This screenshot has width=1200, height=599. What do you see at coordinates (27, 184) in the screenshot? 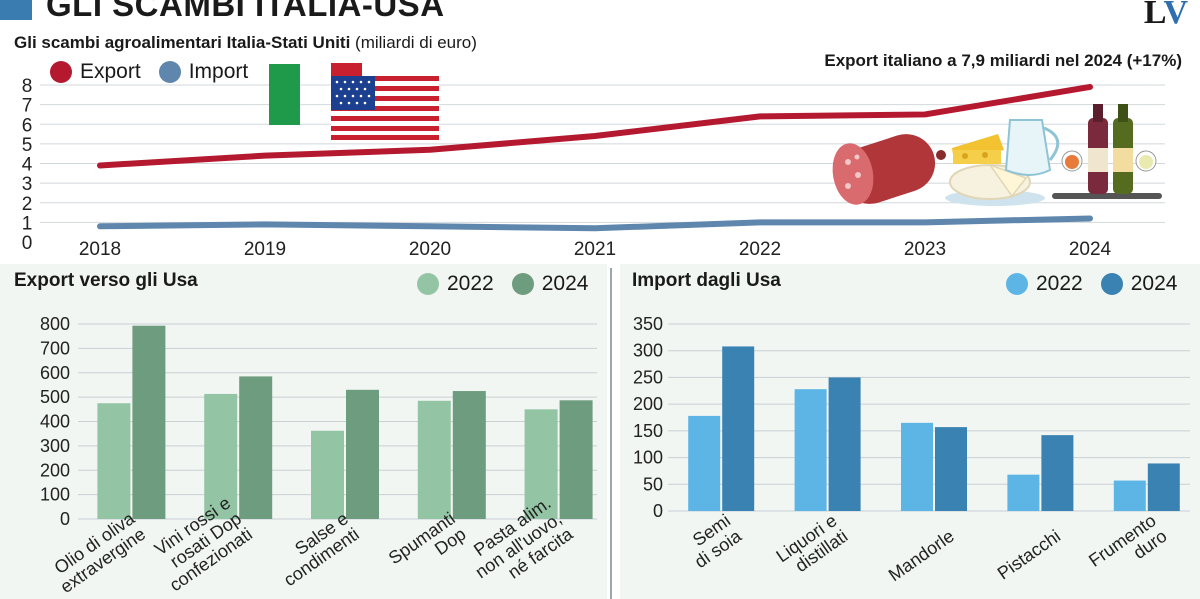
I see `top-y-tick-label: 3` at bounding box center [27, 184].